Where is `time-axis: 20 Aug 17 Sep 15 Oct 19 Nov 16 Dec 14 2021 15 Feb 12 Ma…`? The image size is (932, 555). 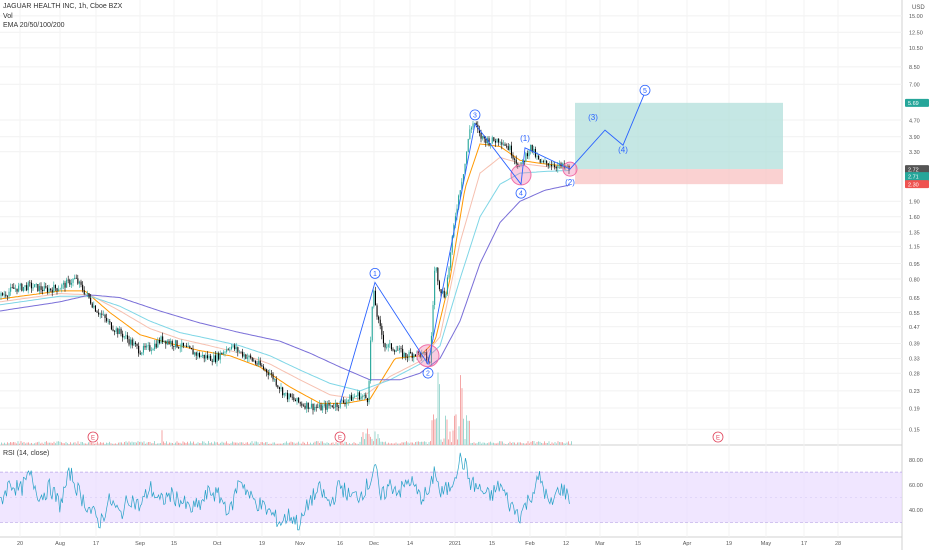
time-axis: 20 Aug 17 Sep 15 Oct 19 Nov 16 Dec 14 2021 15 Feb 12 Ma… is located at coordinates (429, 544).